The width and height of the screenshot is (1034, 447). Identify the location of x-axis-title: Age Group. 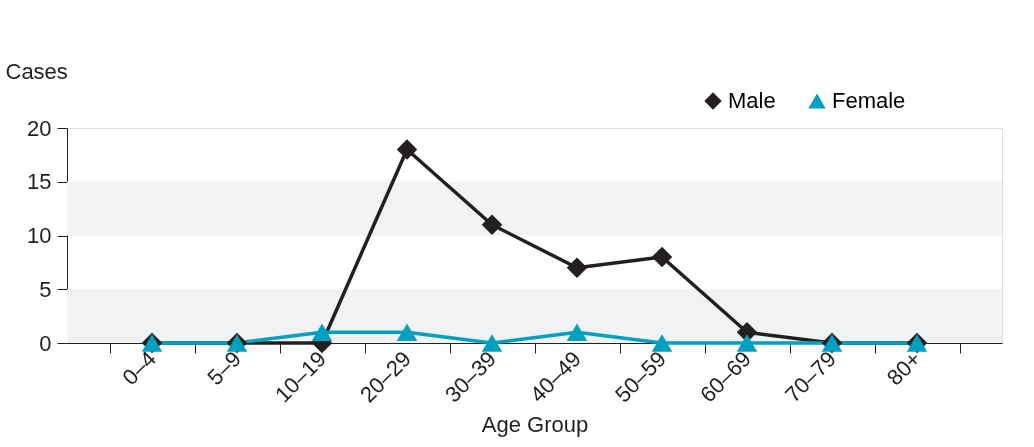
(535, 424).